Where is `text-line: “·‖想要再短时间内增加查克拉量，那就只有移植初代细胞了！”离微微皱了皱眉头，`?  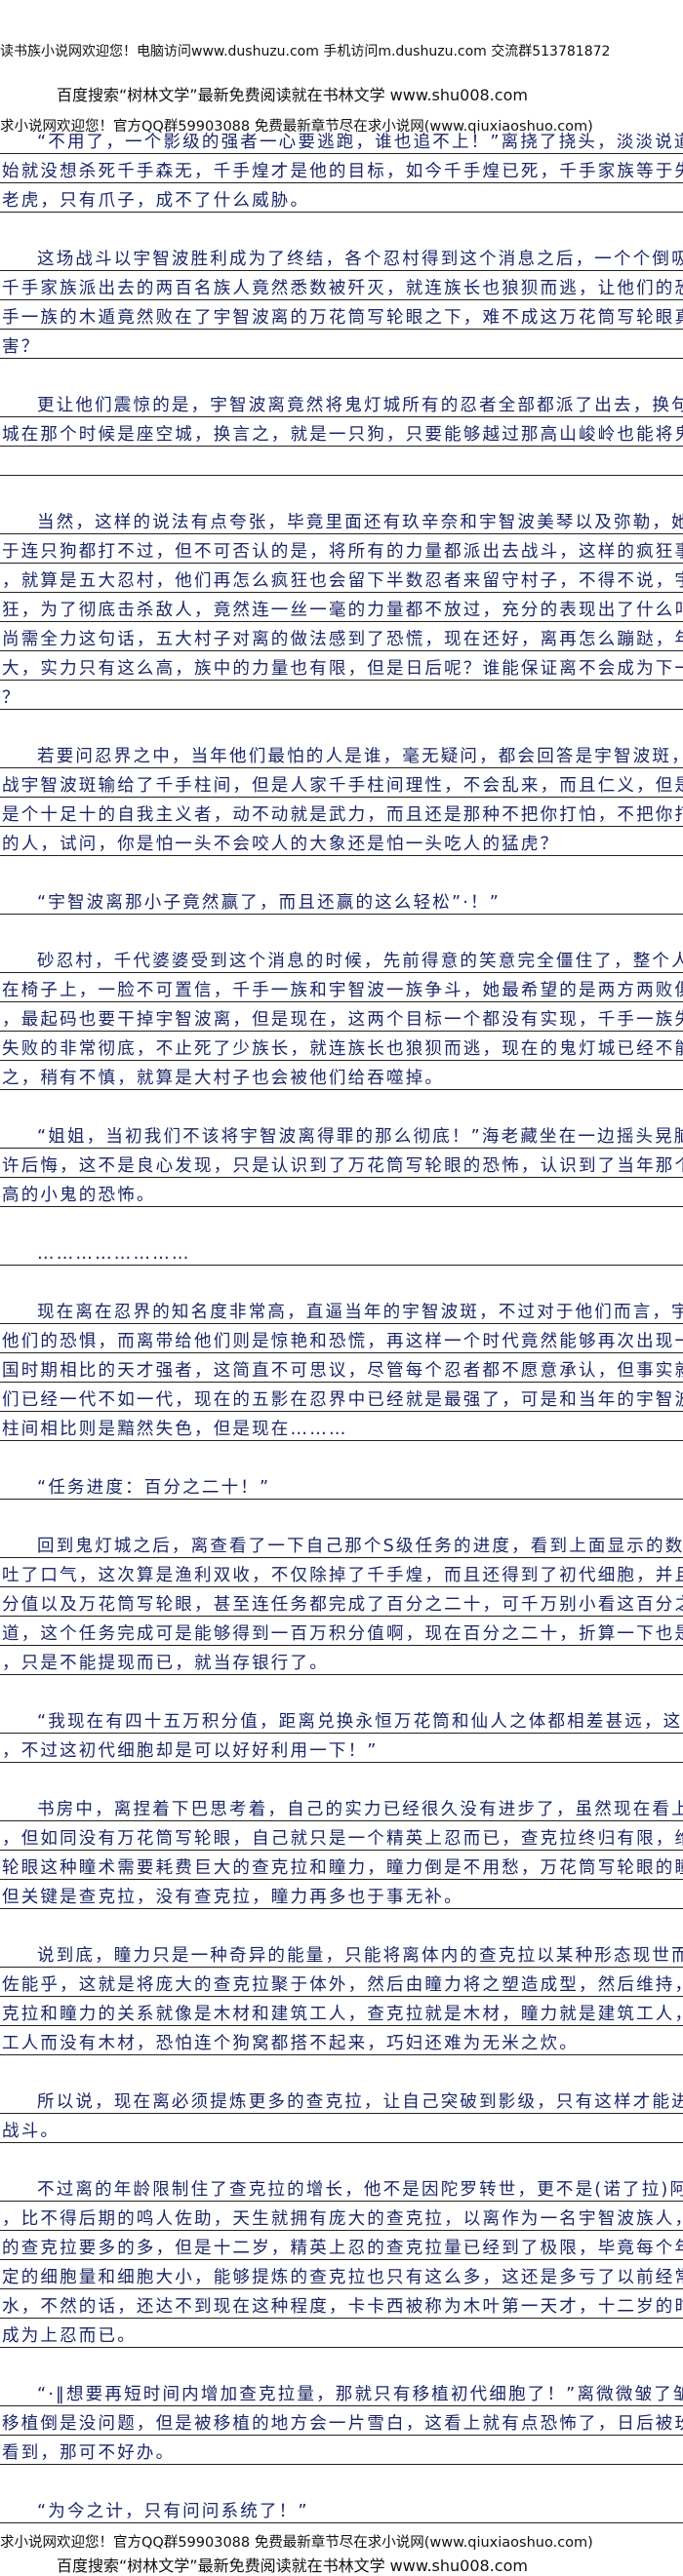
text-line: “·‖想要再短时间内增加查克拉量，那就只有移植初代细胞了！”离微微皱了皱眉头， is located at coordinates (341, 2391).